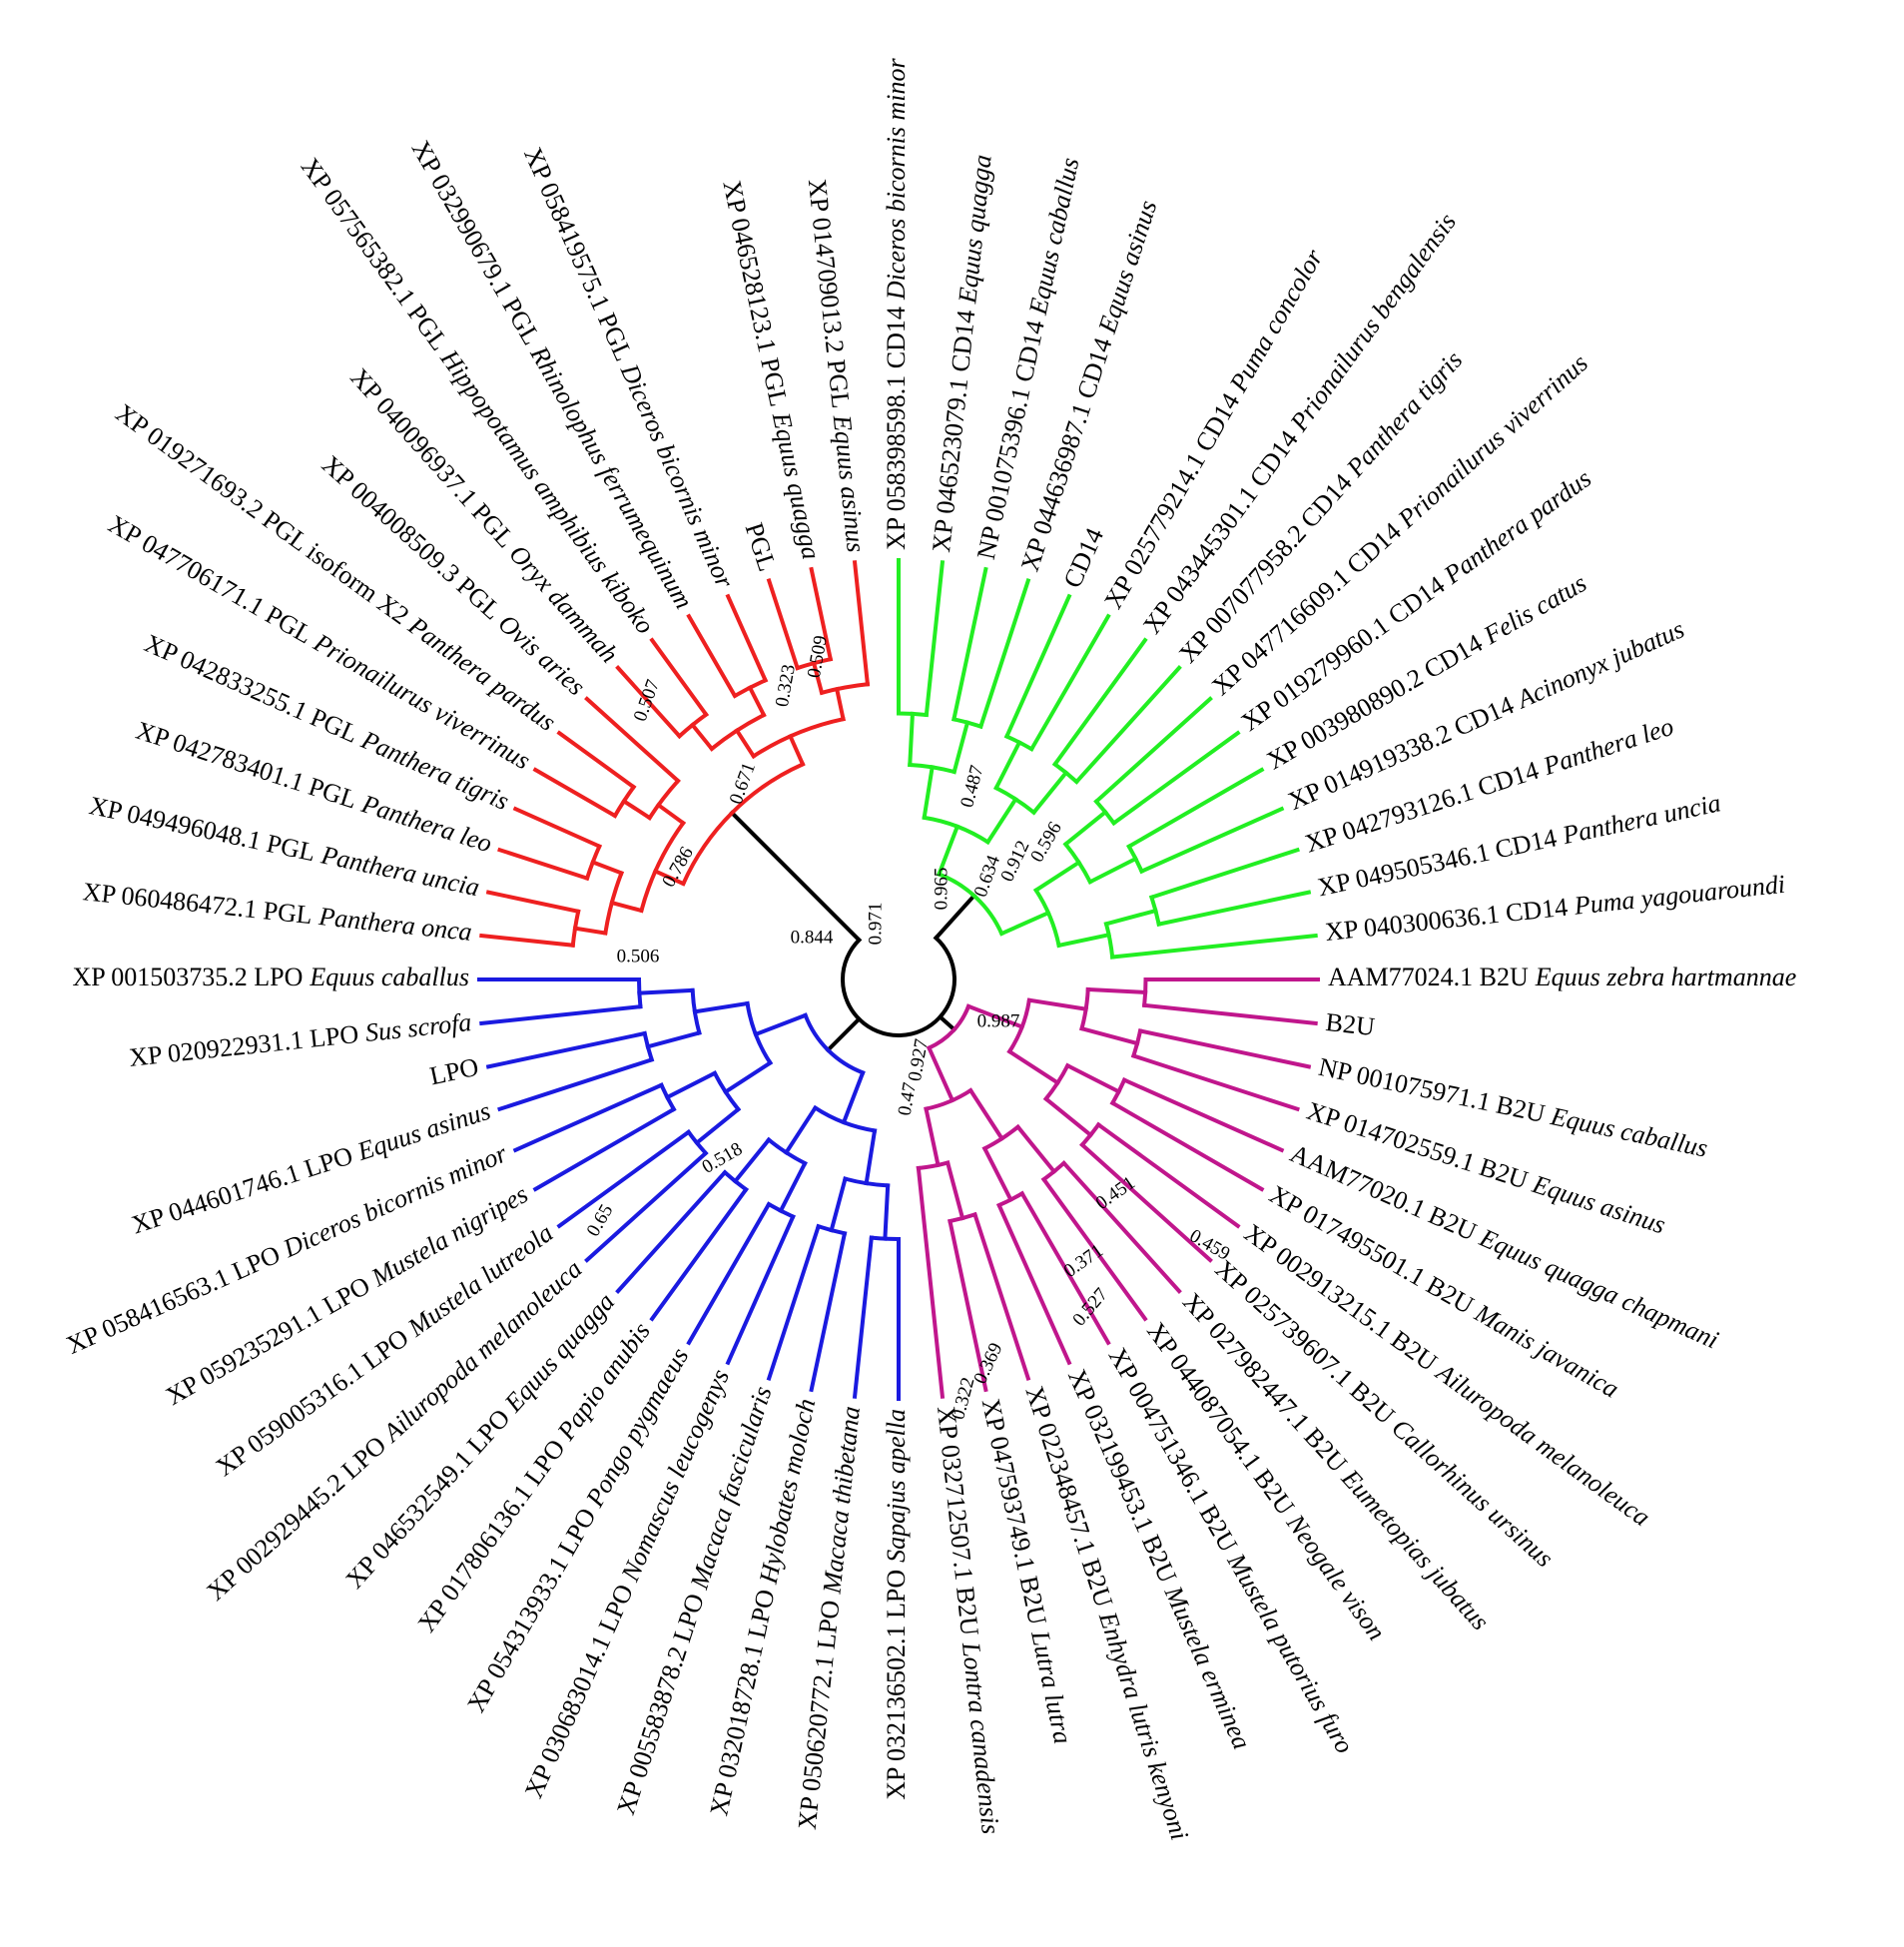  Describe the element at coordinates (427, 1499) in the screenshot. I see `leaf-id: XP 046532549.1 LPO` at that location.